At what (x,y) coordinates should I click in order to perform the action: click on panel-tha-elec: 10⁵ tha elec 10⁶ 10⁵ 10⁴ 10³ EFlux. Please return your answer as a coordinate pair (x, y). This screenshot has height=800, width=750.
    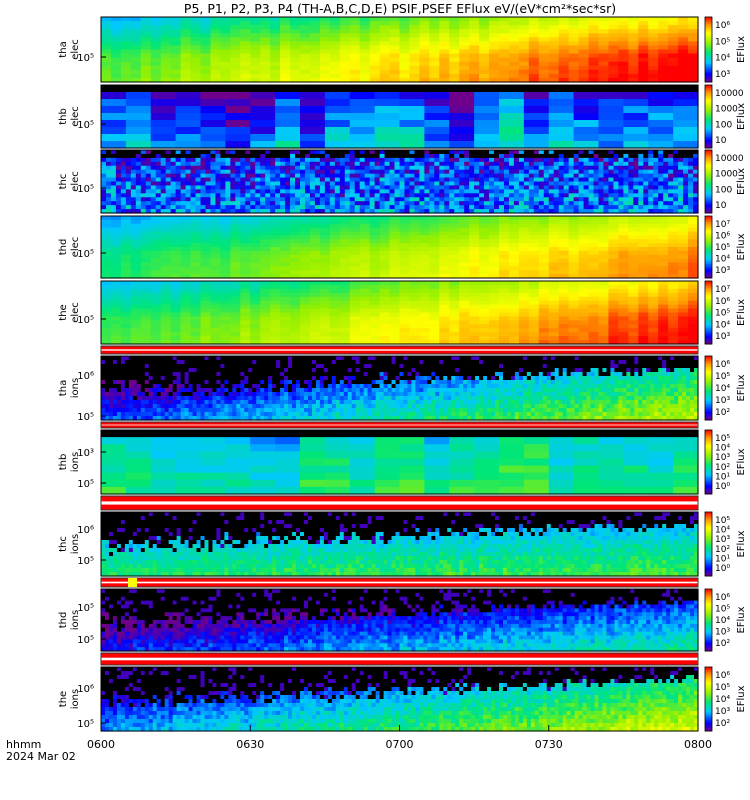
    Looking at the image, I should click on (402, 49).